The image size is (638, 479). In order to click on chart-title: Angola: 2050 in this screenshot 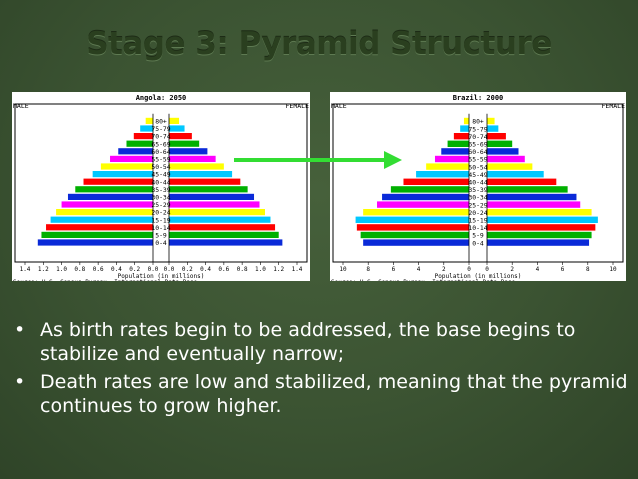, I will do `click(161, 98)`.